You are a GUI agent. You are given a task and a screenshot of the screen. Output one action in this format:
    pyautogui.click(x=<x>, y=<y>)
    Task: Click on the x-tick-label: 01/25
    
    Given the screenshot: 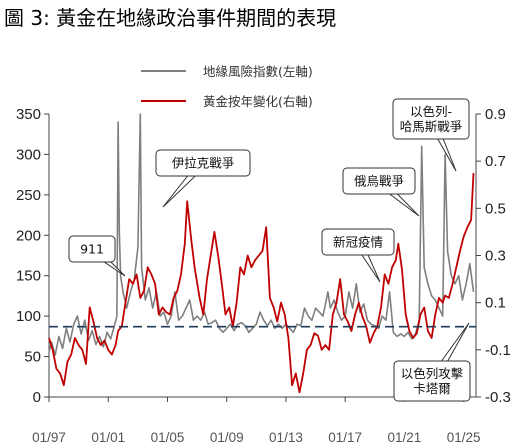 What is the action you would take?
    pyautogui.click(x=464, y=437)
    